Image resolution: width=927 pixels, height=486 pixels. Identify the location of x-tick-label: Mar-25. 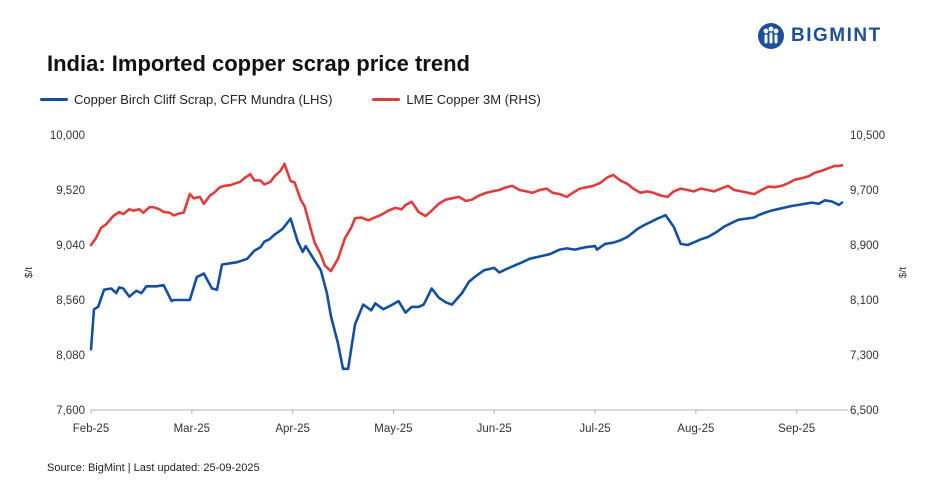
(192, 429).